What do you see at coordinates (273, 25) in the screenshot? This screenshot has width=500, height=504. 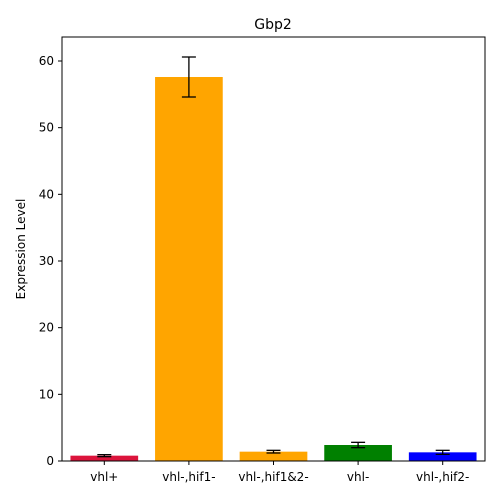 I see `chart-title: Gbp2` at bounding box center [273, 25].